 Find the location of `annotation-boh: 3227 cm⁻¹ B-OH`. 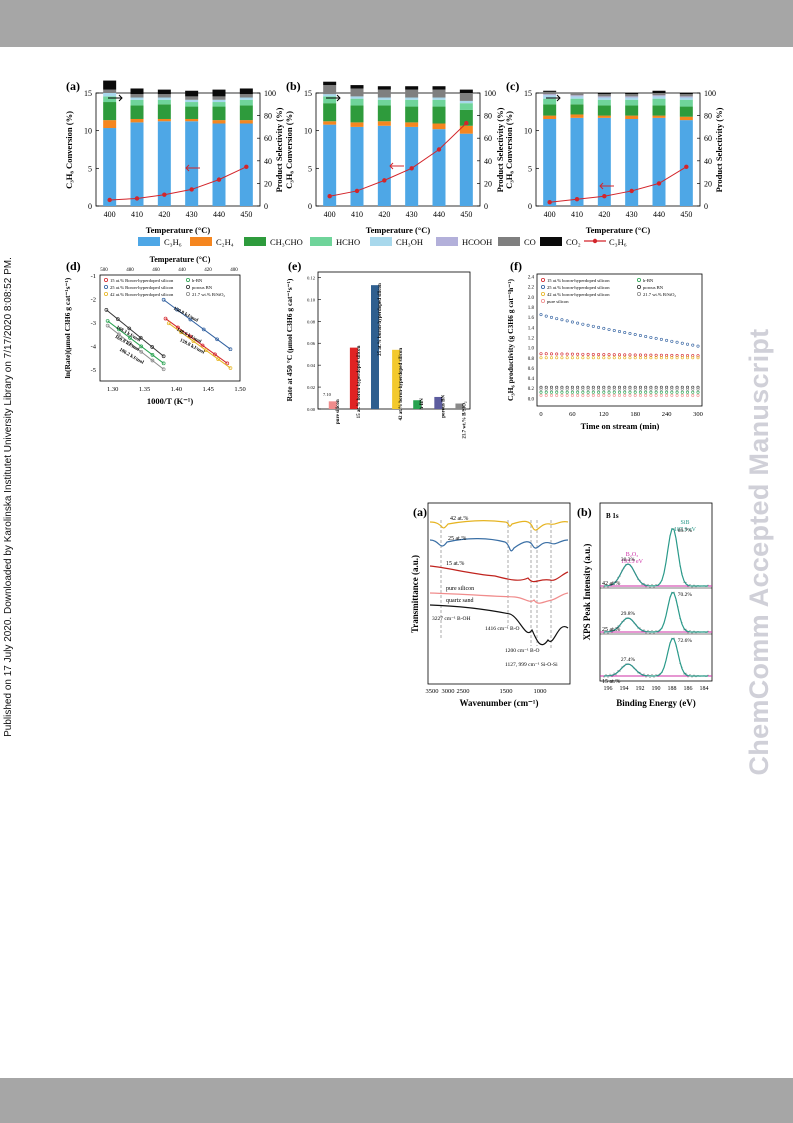

annotation-boh: 3227 cm⁻¹ B-OH is located at coordinates (451, 619).